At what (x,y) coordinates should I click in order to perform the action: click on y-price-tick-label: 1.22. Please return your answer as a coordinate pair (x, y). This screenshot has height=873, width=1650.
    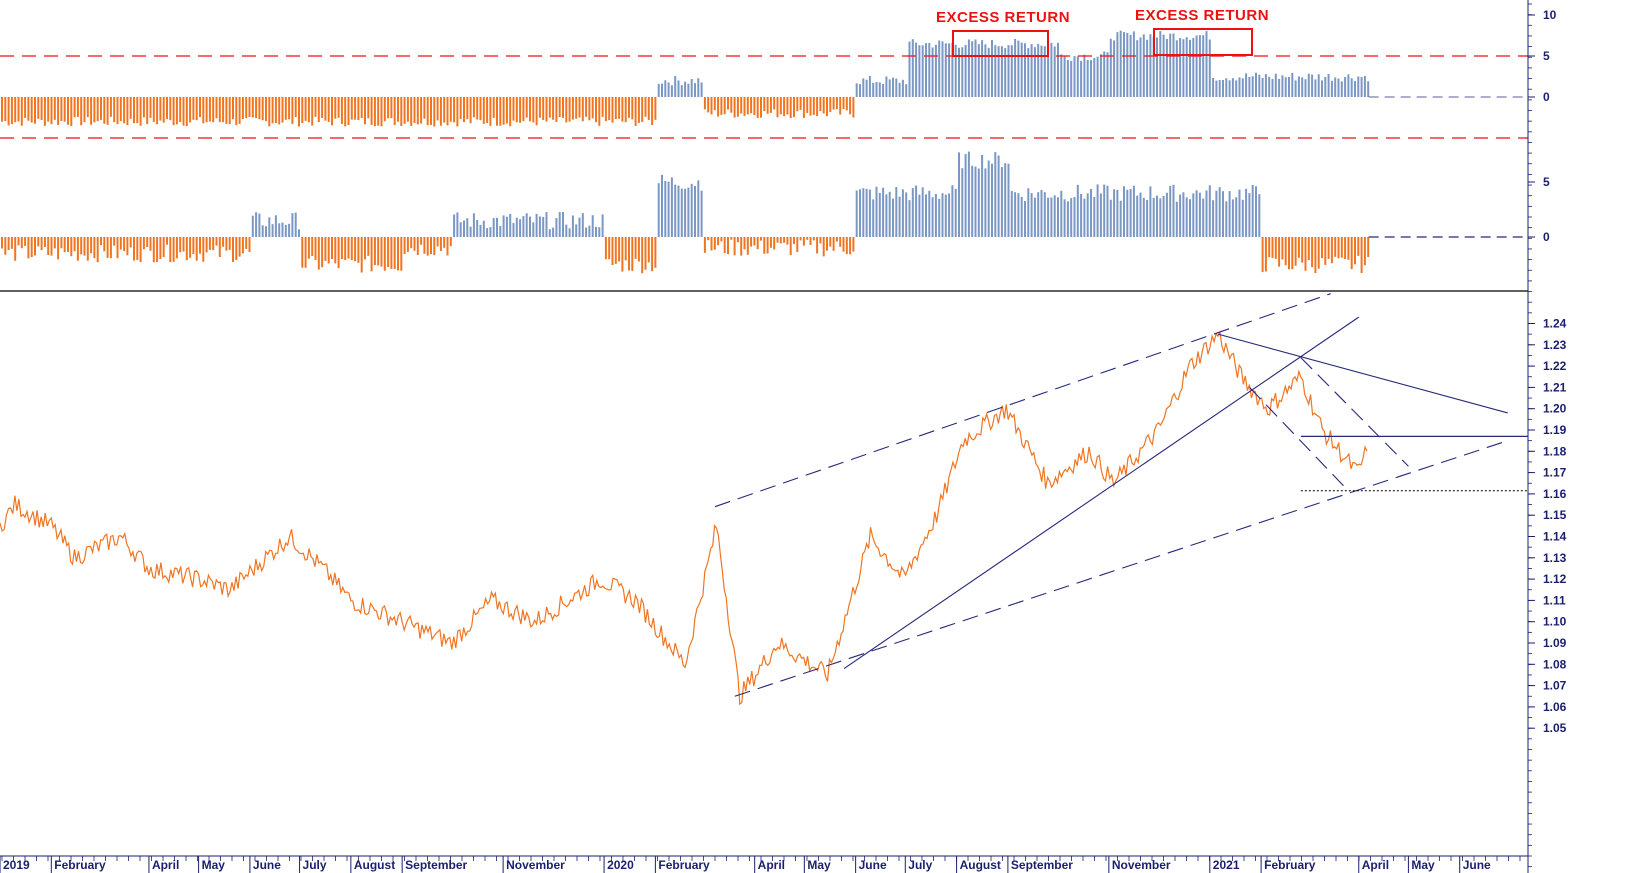
    Looking at the image, I should click on (1555, 366).